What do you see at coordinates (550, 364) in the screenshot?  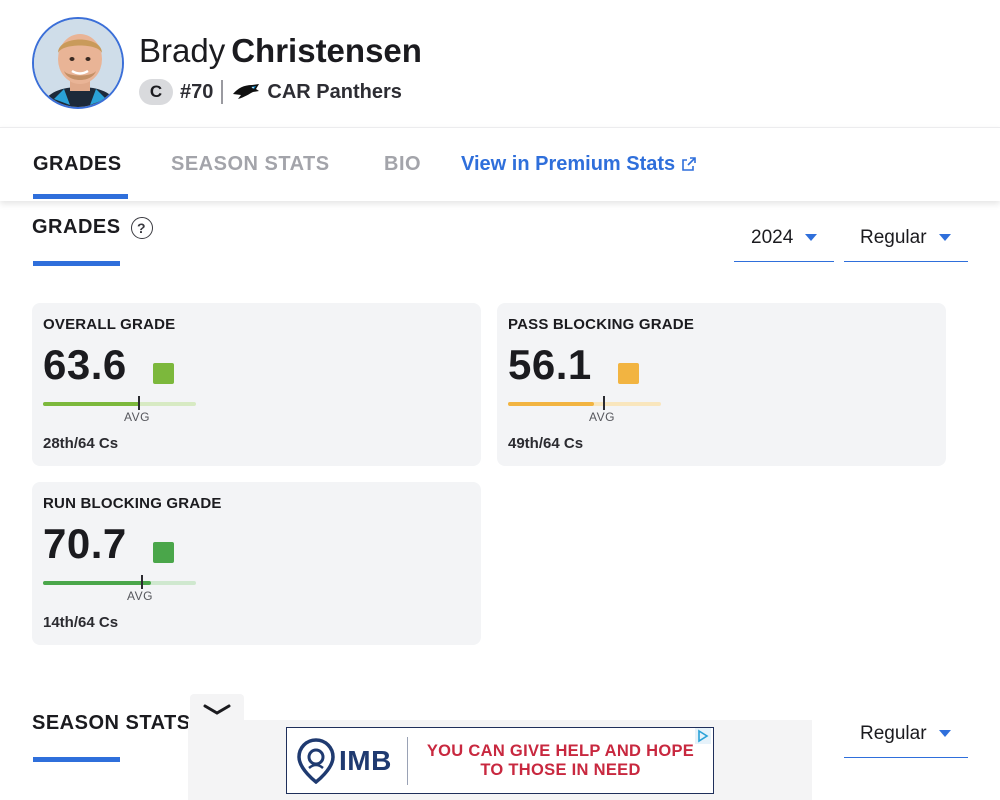 I see `grade-value: 56.1` at bounding box center [550, 364].